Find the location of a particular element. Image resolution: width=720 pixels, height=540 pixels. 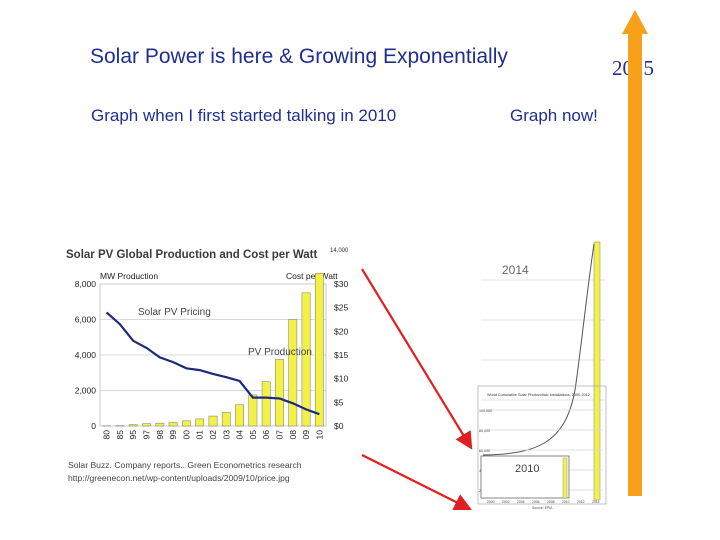

y2-tick-label: $15 is located at coordinates (341, 355).